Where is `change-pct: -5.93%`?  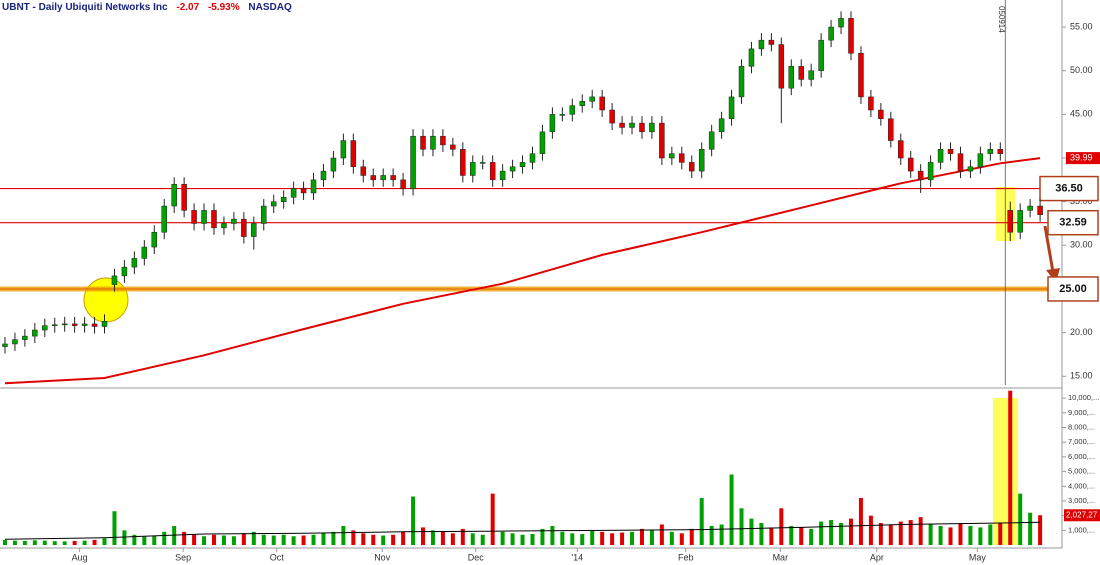
change-pct: -5.93% is located at coordinates (224, 7).